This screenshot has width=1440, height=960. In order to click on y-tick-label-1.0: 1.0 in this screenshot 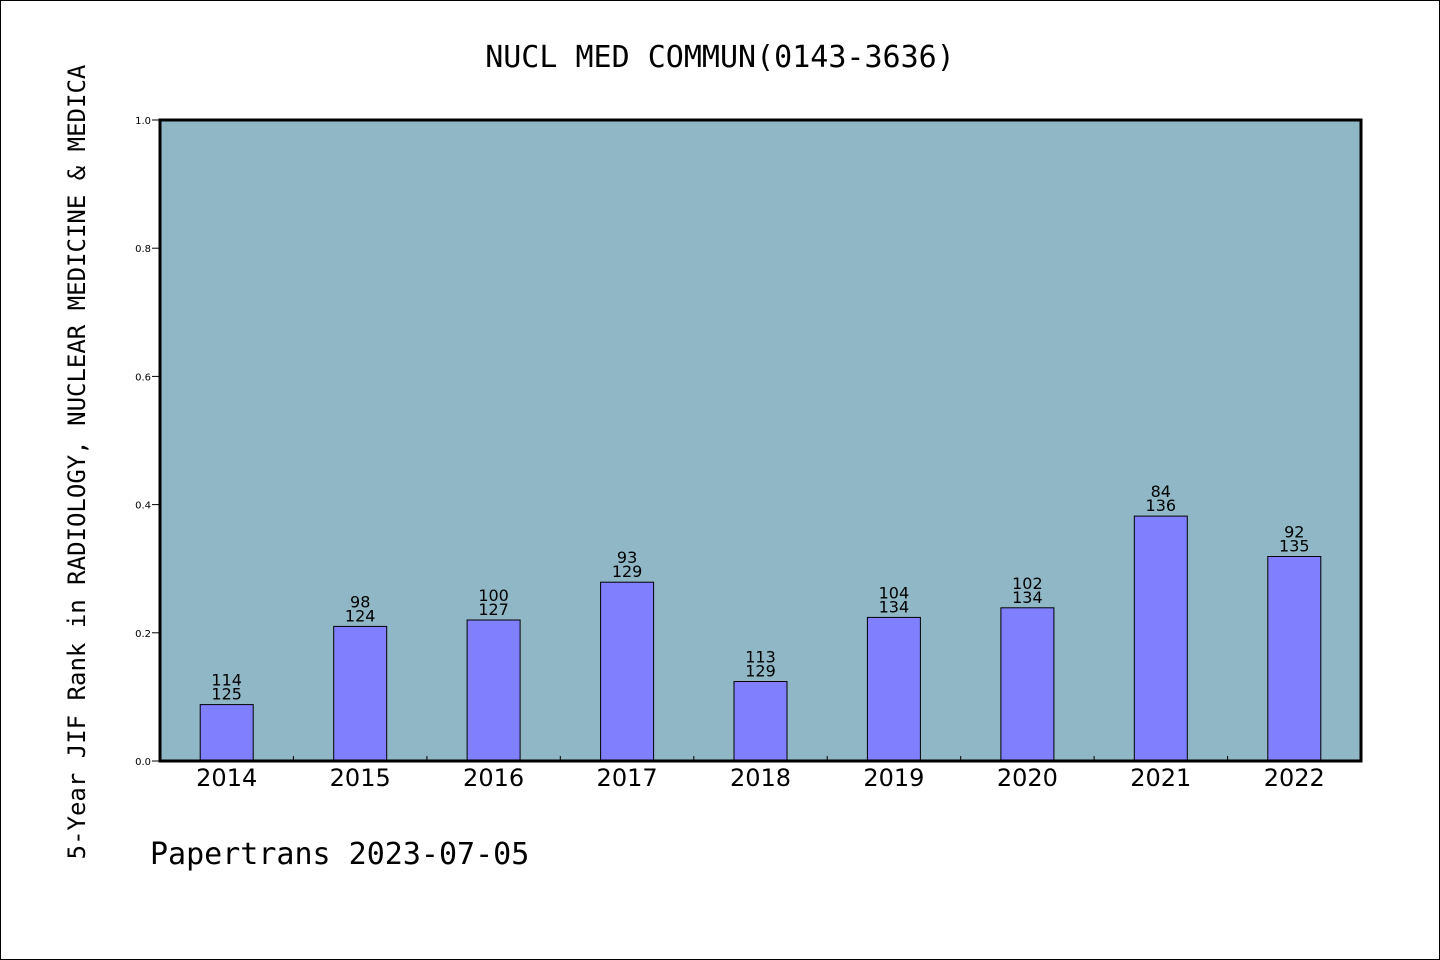, I will do `click(143, 121)`.